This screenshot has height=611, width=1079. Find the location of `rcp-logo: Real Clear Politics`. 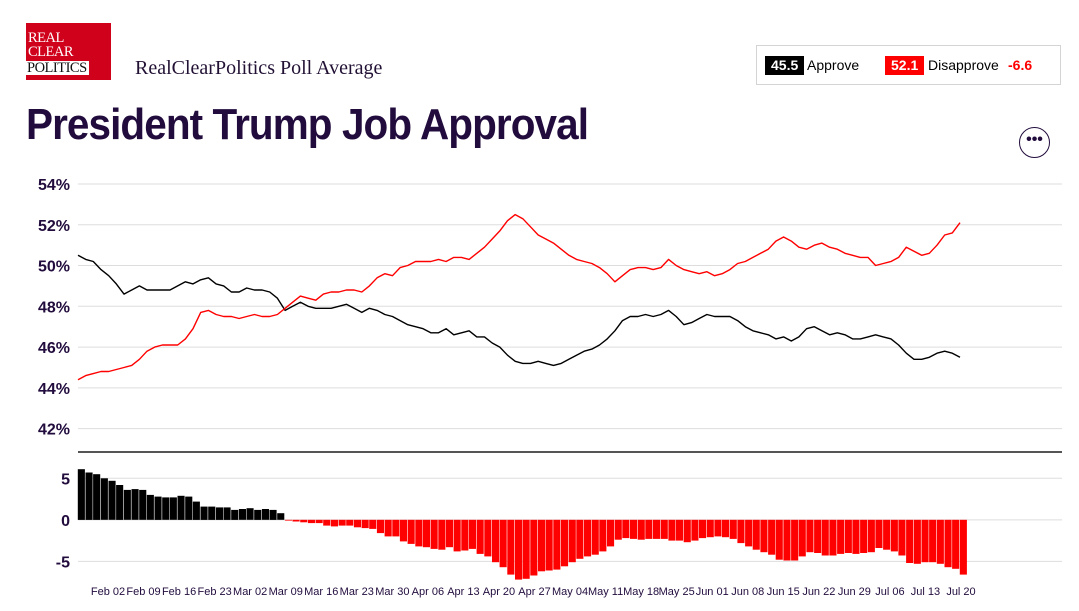

rcp-logo: Real Clear Politics is located at coordinates (68, 51).